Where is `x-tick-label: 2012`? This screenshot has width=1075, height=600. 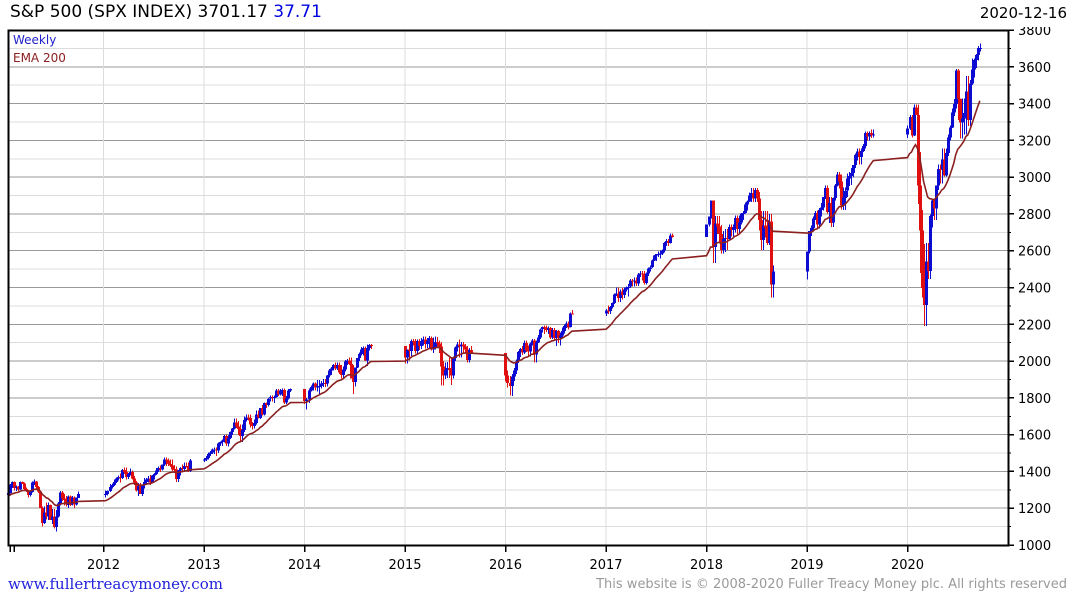 x-tick-label: 2012 is located at coordinates (103, 565).